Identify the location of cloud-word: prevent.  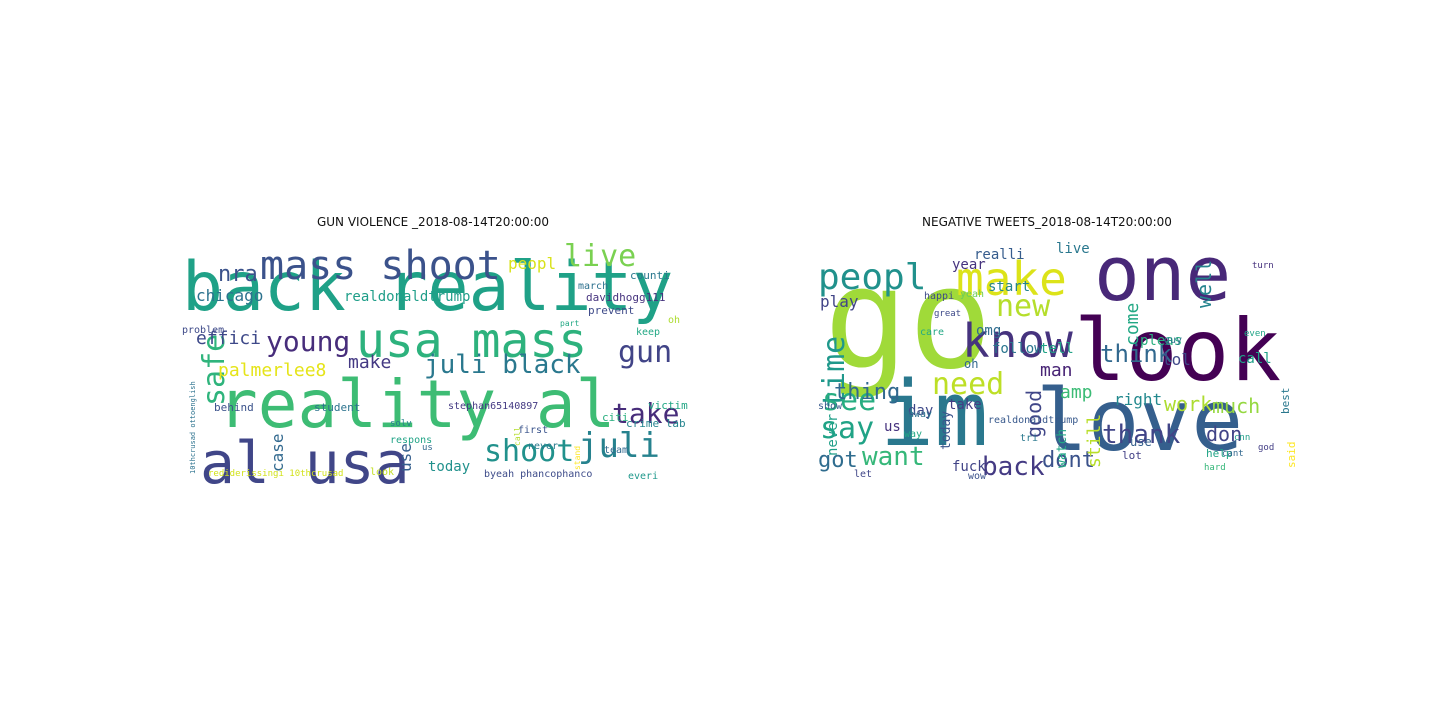
(611, 310).